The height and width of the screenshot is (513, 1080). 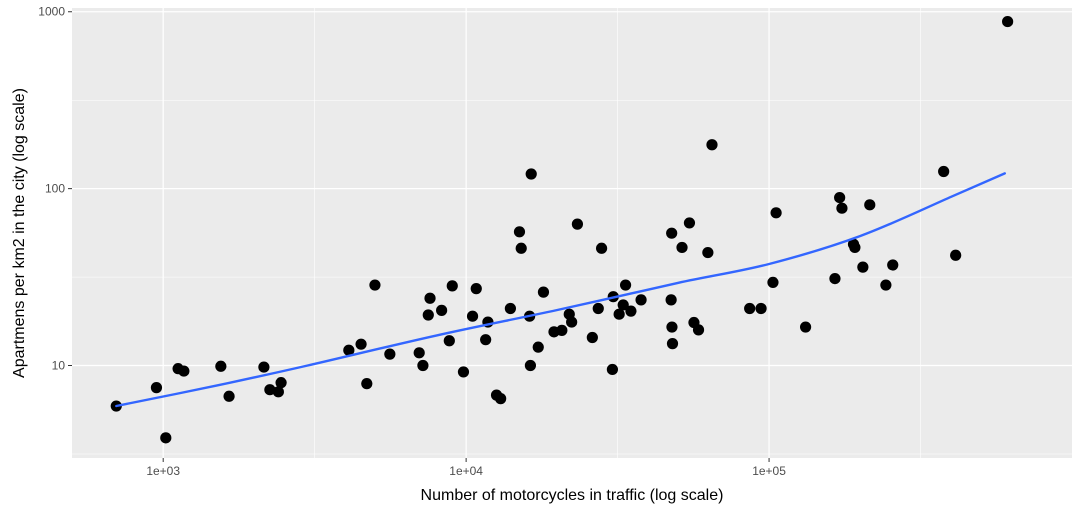 What do you see at coordinates (163, 471) in the screenshot?
I see `x-tick-label: 1e+03` at bounding box center [163, 471].